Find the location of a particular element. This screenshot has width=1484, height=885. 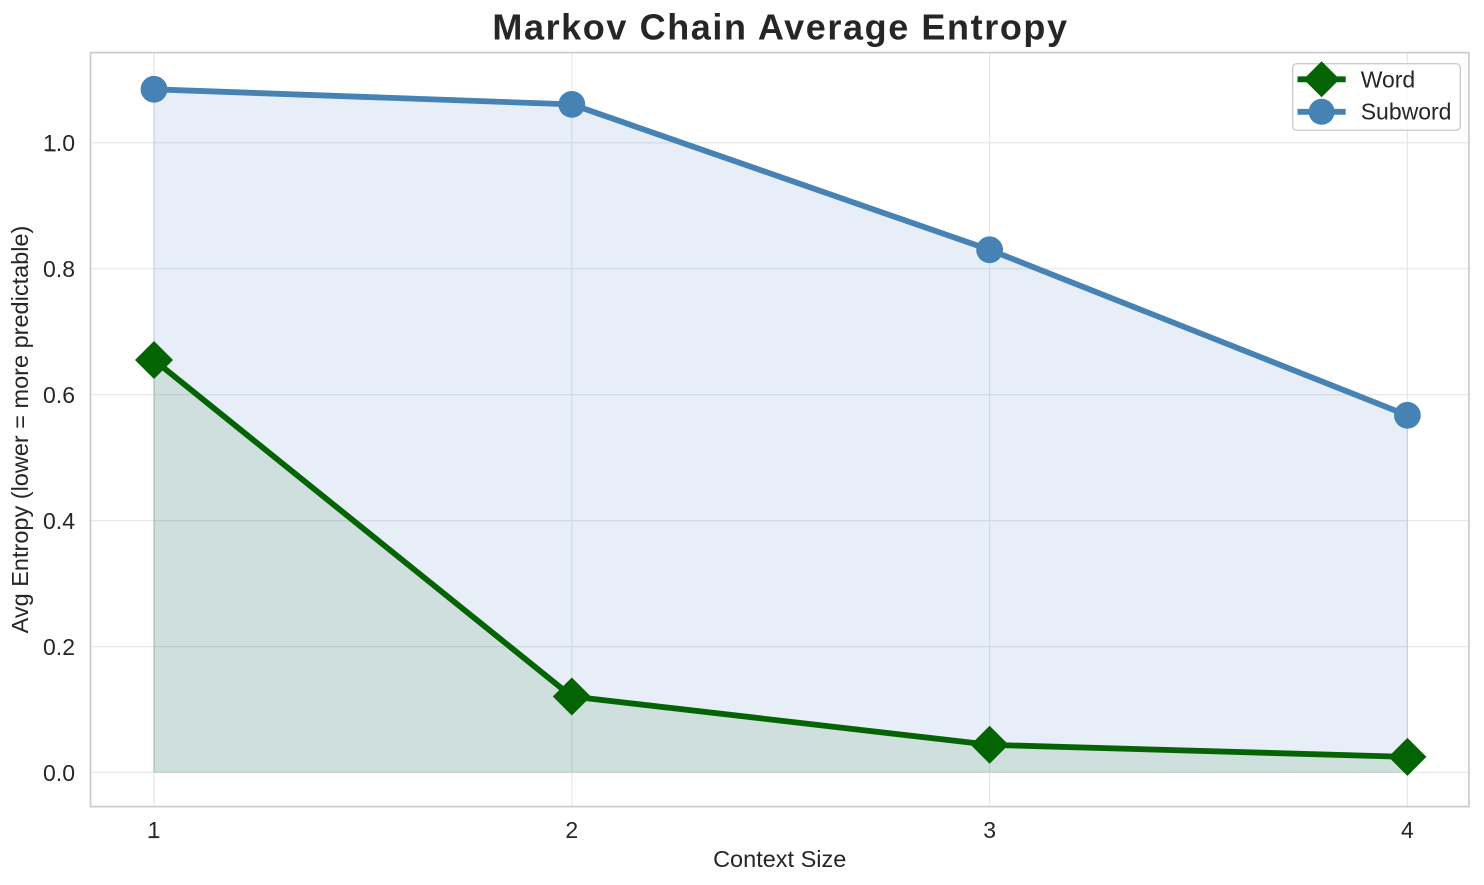

svg-text: Markov Chain Average Entropy is located at coordinates (780, 27).